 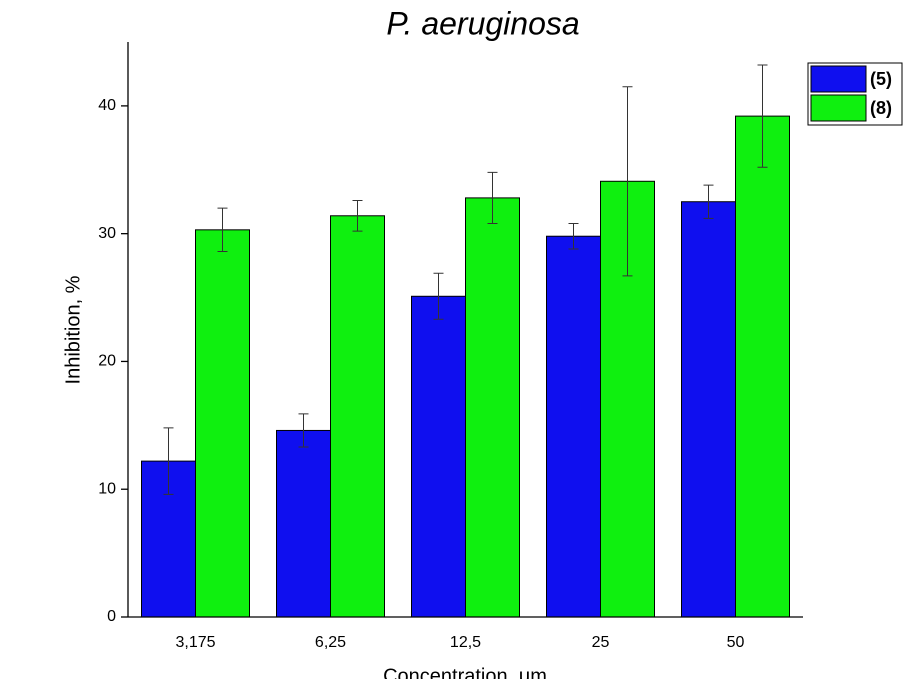 I want to click on y-axis-label: Inhibition, %, so click(x=73, y=329).